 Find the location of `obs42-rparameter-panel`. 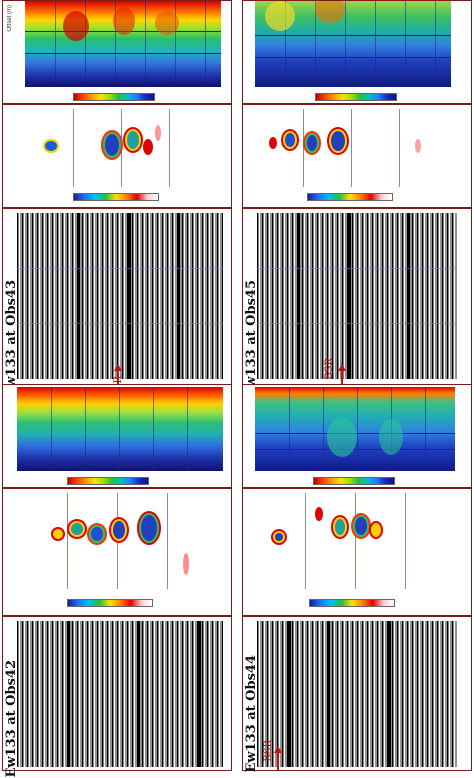

obs42-rparameter-panel is located at coordinates (117, 552).